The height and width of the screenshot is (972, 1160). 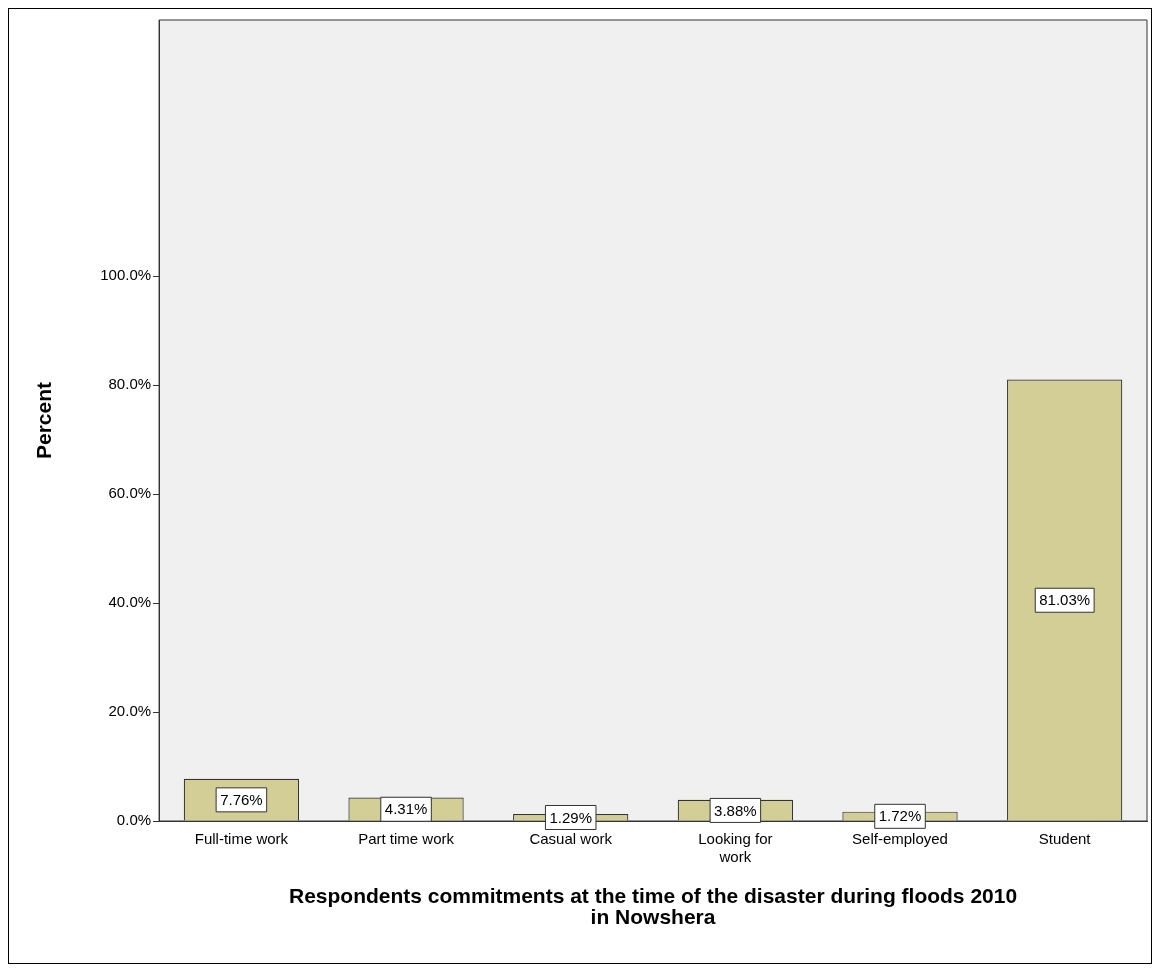 I want to click on x-tick-label: Student, so click(x=1065, y=839).